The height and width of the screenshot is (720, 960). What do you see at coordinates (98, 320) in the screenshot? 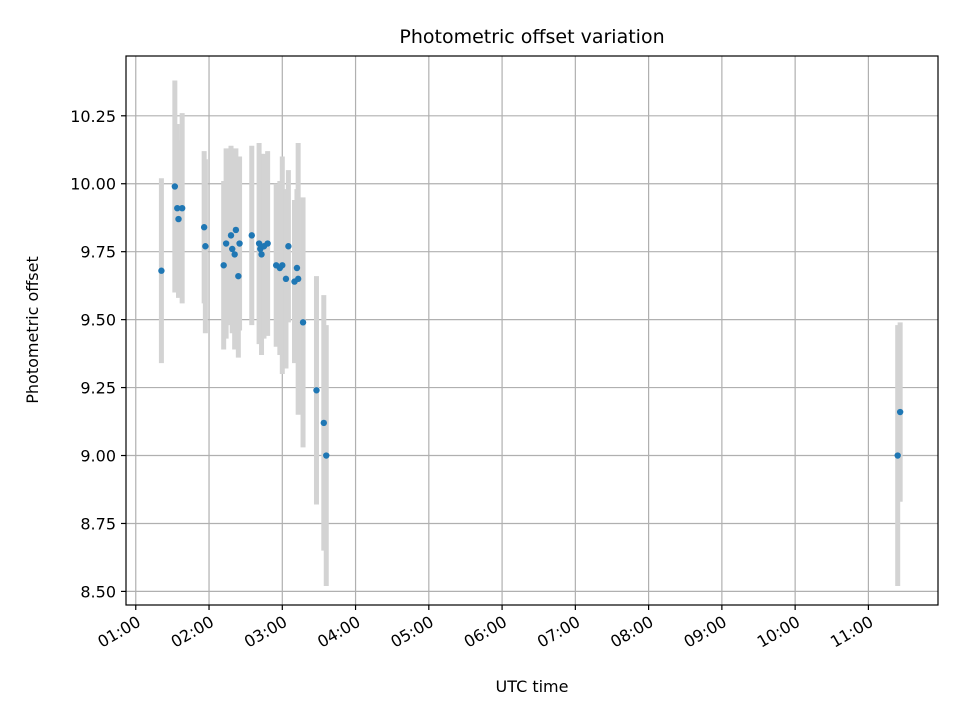
I see `y-tick-label: 9.50` at bounding box center [98, 320].